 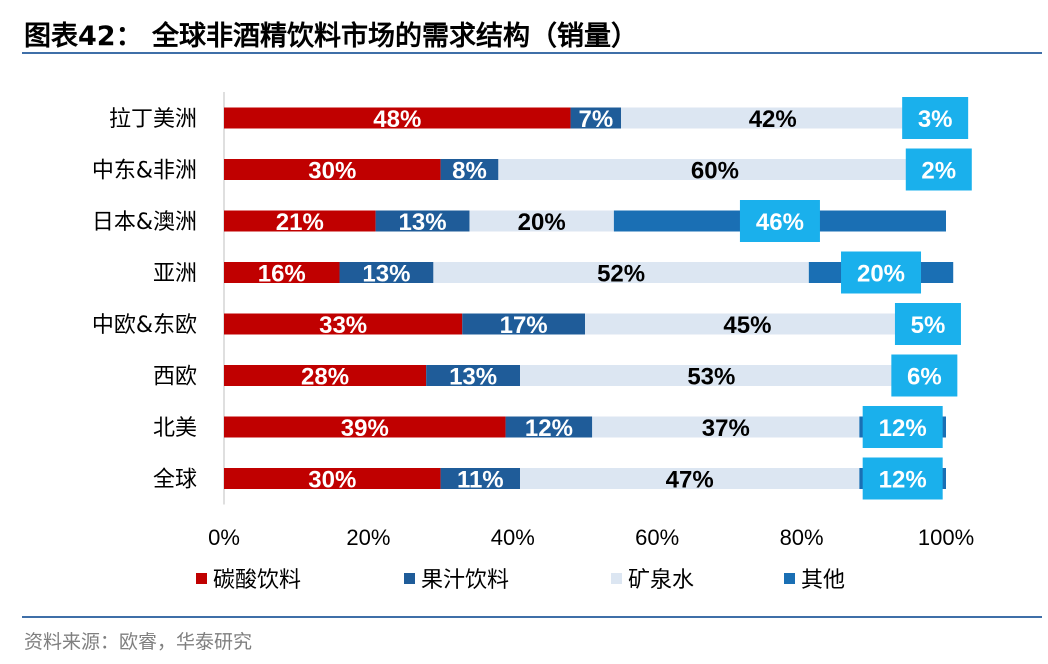 I want to click on page-title: 图表42： 全球非酒精饮料市场的需求结构（销量）, so click(x=331, y=36).